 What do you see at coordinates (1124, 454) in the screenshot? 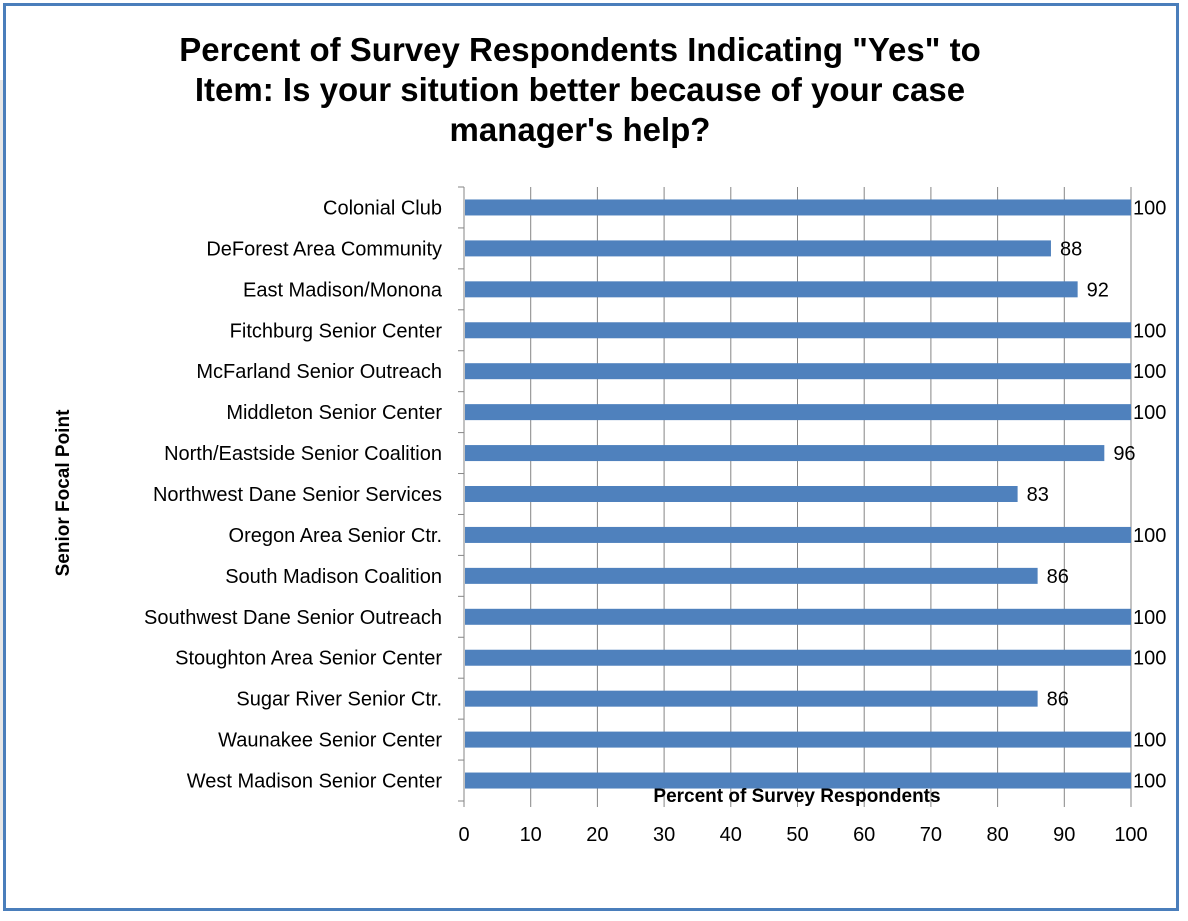
I see `data-label: 96` at bounding box center [1124, 454].